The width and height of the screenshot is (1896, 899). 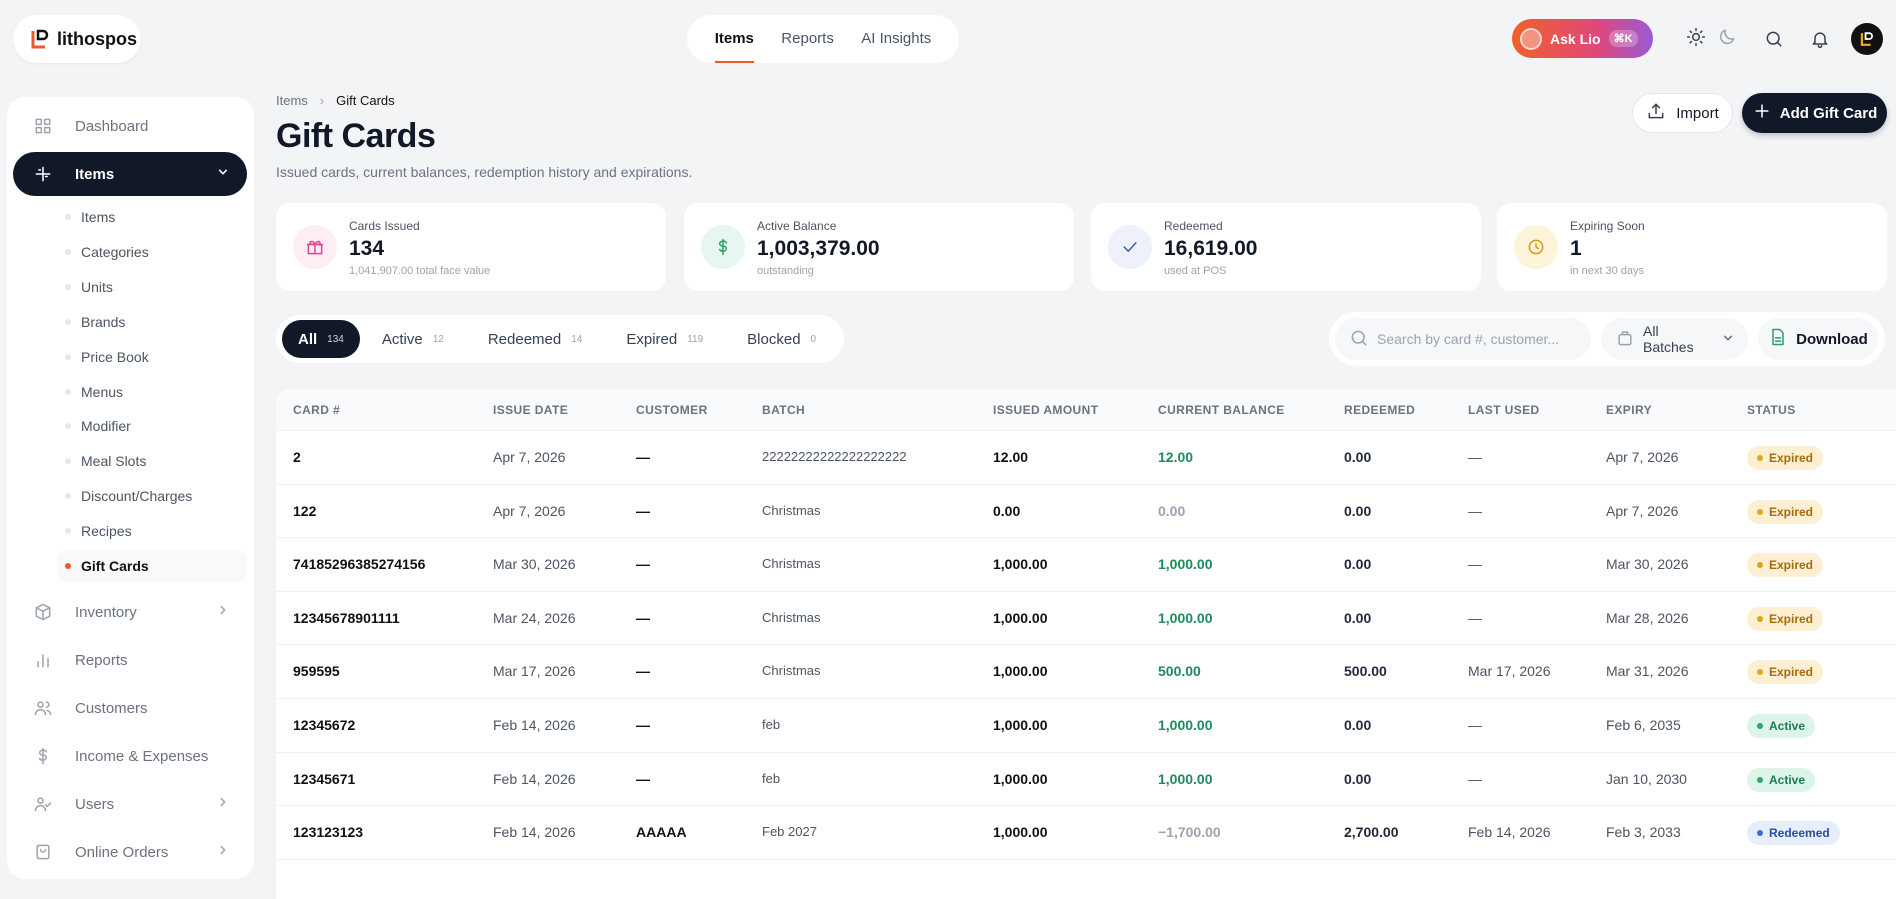 I want to click on stat-value: 16,619.00, so click(x=1211, y=248).